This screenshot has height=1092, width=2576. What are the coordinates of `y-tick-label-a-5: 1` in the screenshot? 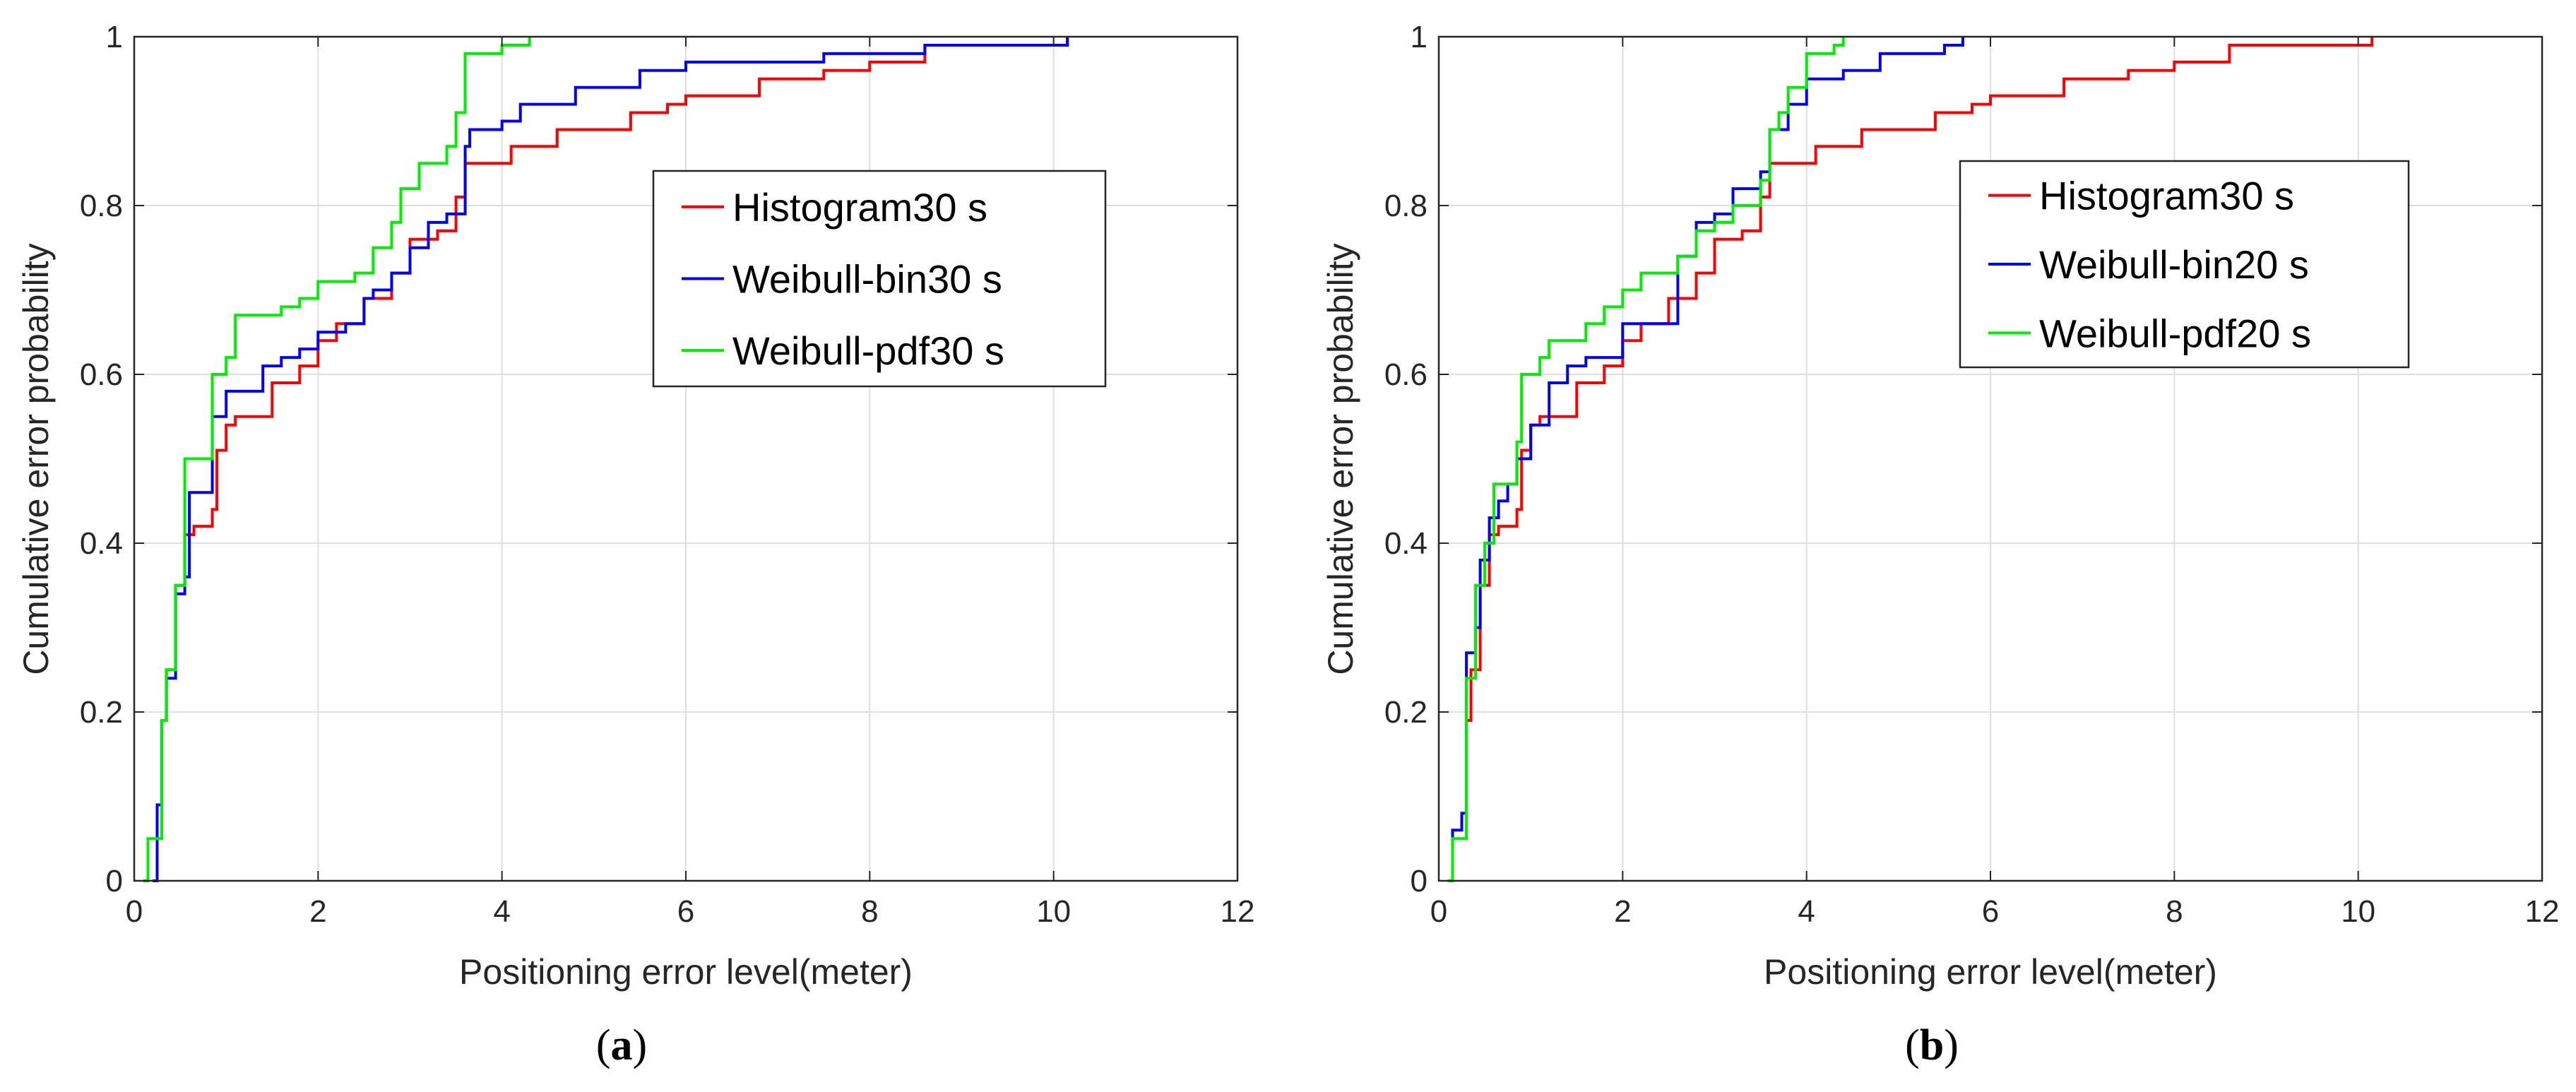 It's located at (114, 37).